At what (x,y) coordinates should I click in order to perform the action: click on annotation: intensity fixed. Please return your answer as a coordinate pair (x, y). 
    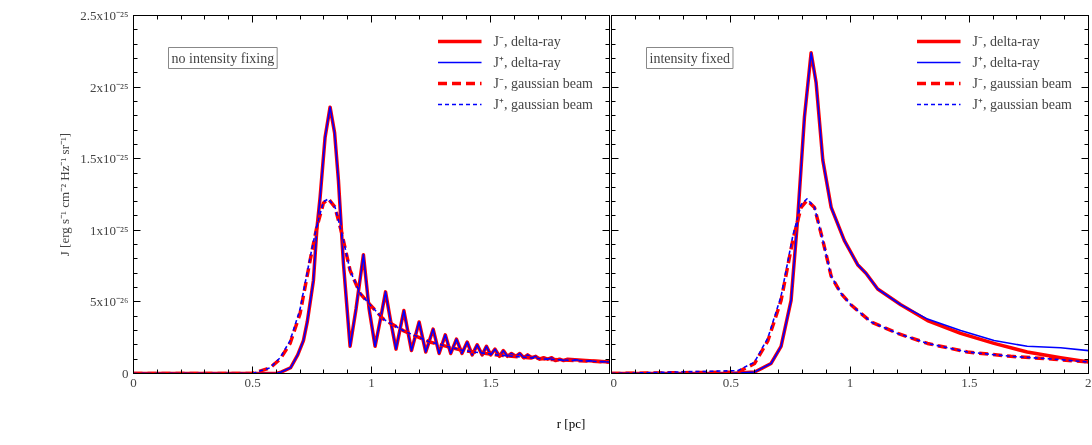
    Looking at the image, I should click on (689, 58).